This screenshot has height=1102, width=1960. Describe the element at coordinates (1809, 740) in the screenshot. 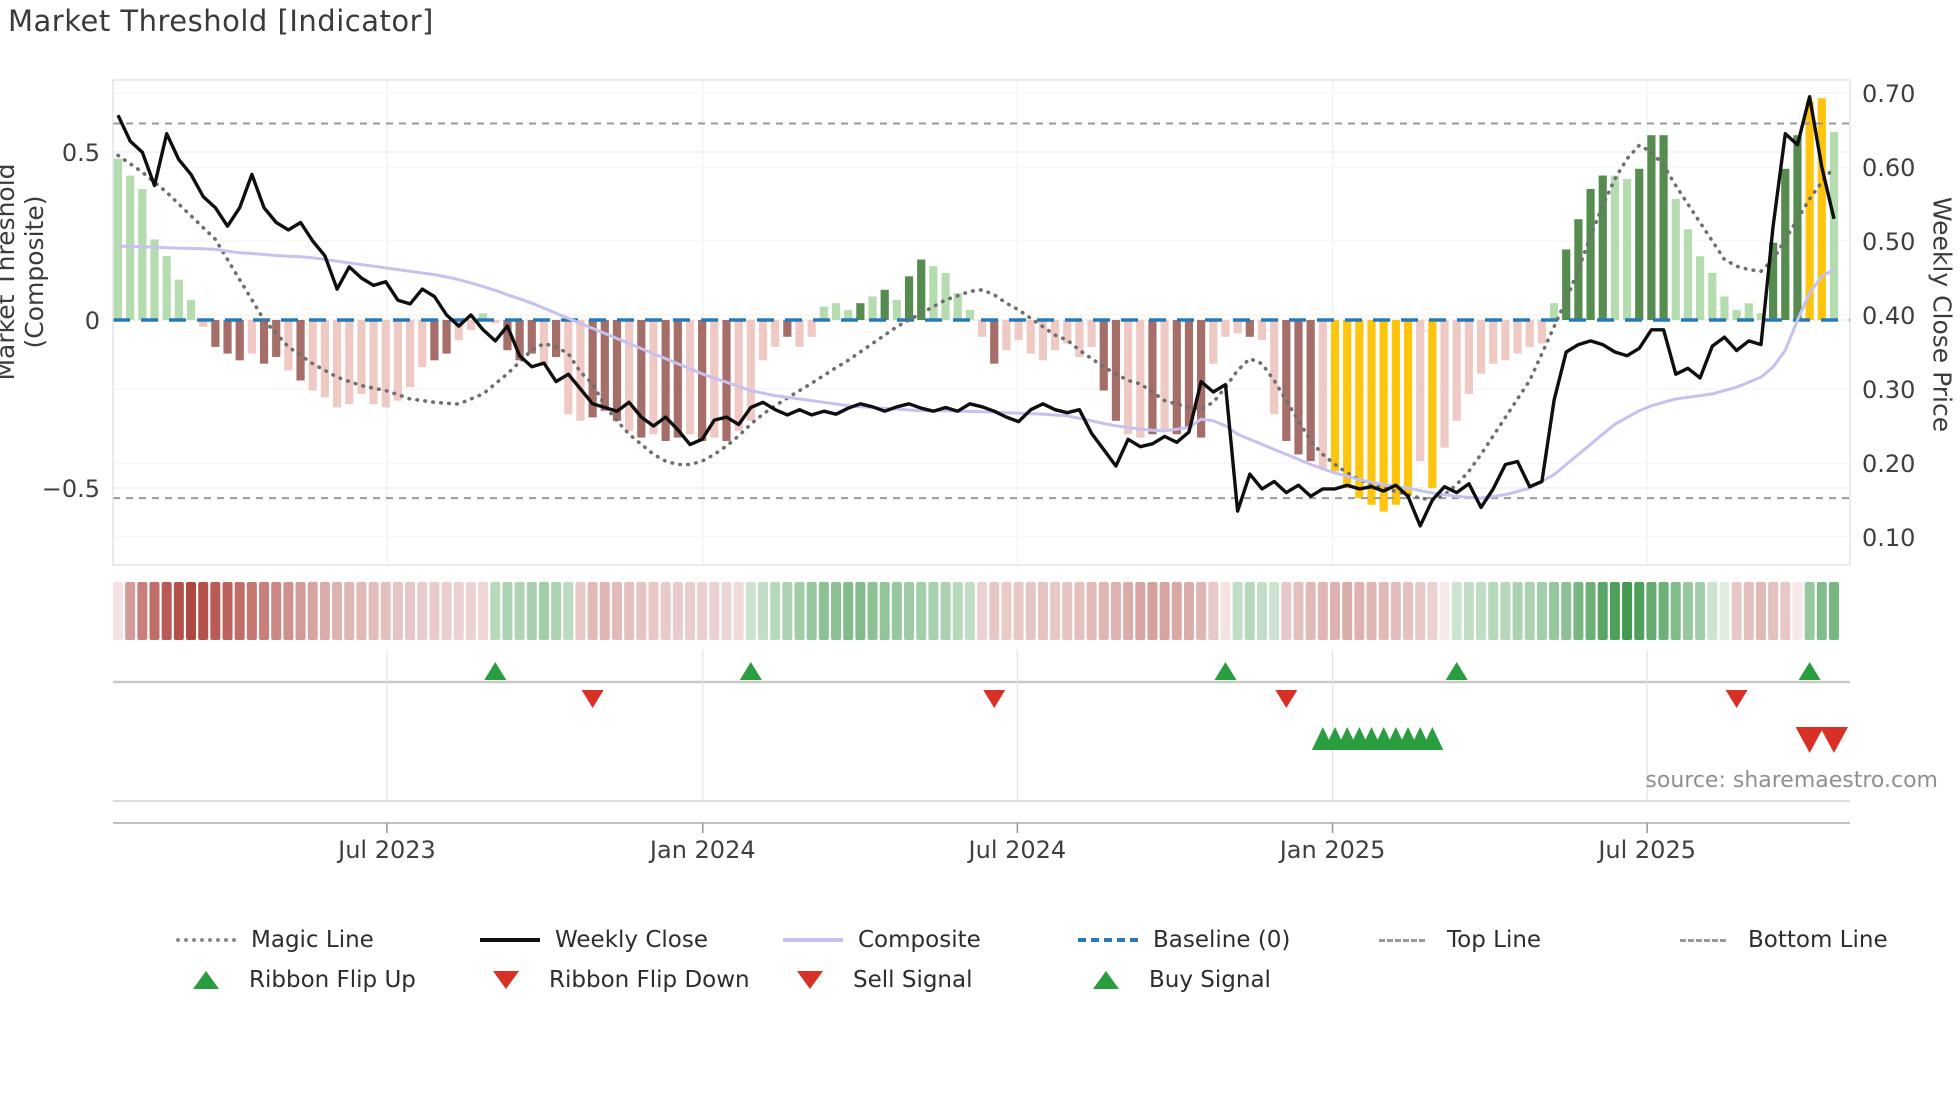

I see `sell-signal-marker` at that location.